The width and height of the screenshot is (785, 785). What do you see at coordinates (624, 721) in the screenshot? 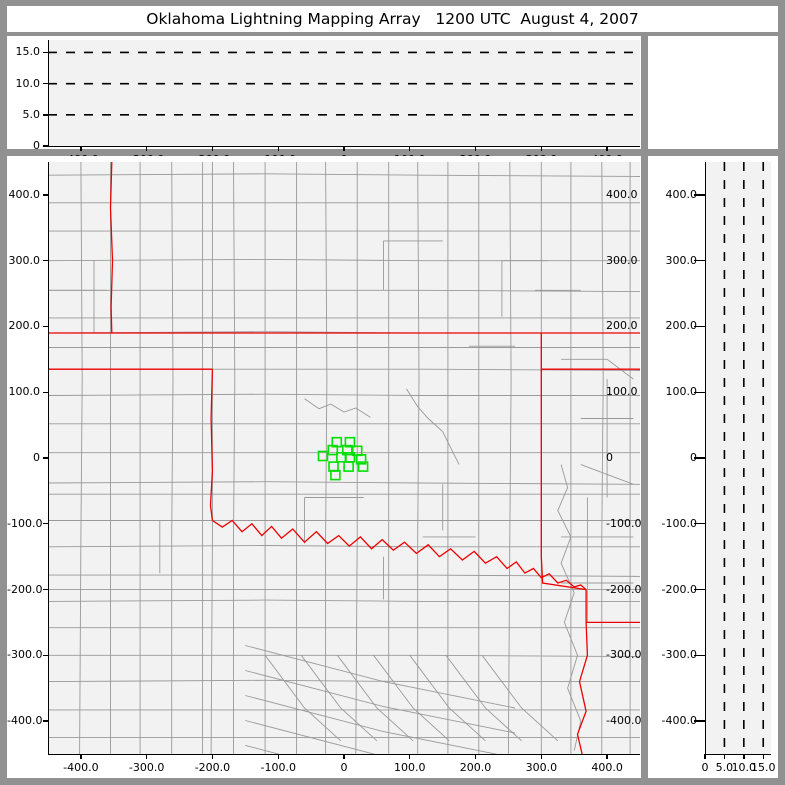
I see `map-y-tick-label-right: -400.0` at bounding box center [624, 721].